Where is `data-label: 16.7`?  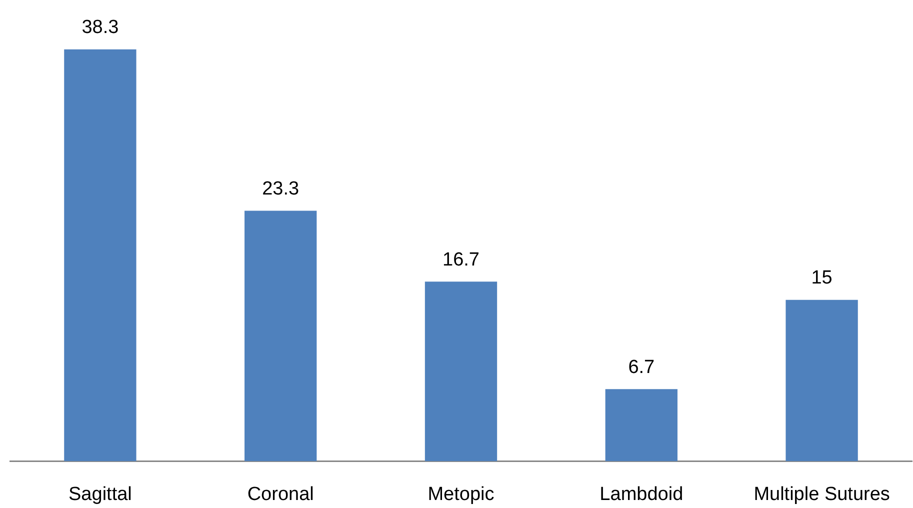
data-label: 16.7 is located at coordinates (461, 259).